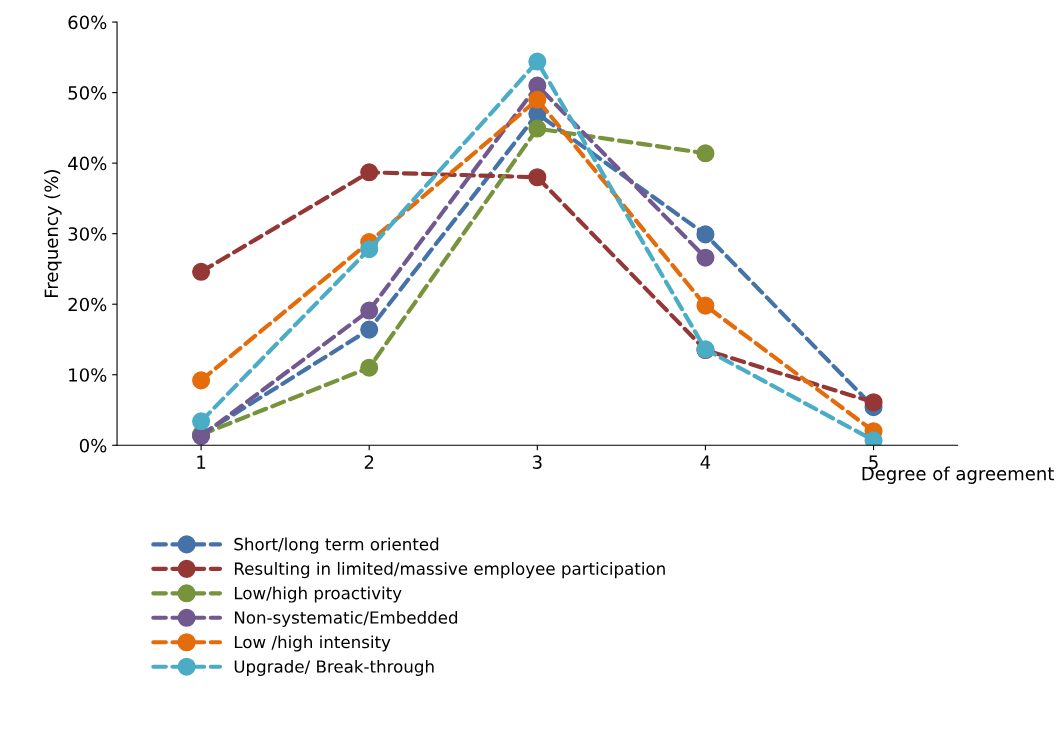 Image resolution: width=1064 pixels, height=736 pixels. Describe the element at coordinates (449, 570) in the screenshot. I see `legend-label: Resulting in limited/massive employee participation` at that location.